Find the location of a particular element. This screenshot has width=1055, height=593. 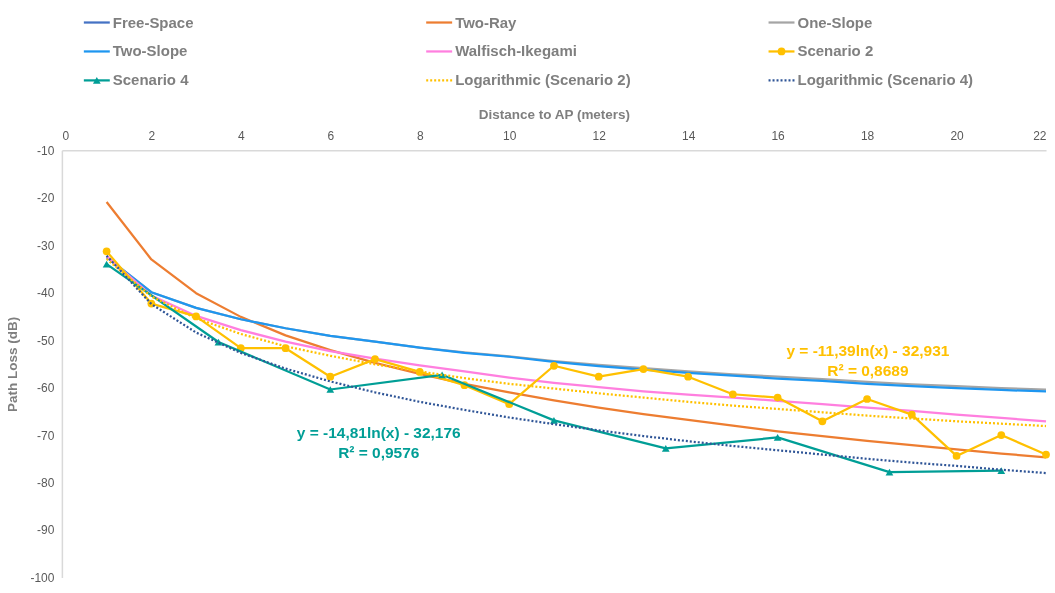

legend-label: Two-Ray is located at coordinates (486, 22).